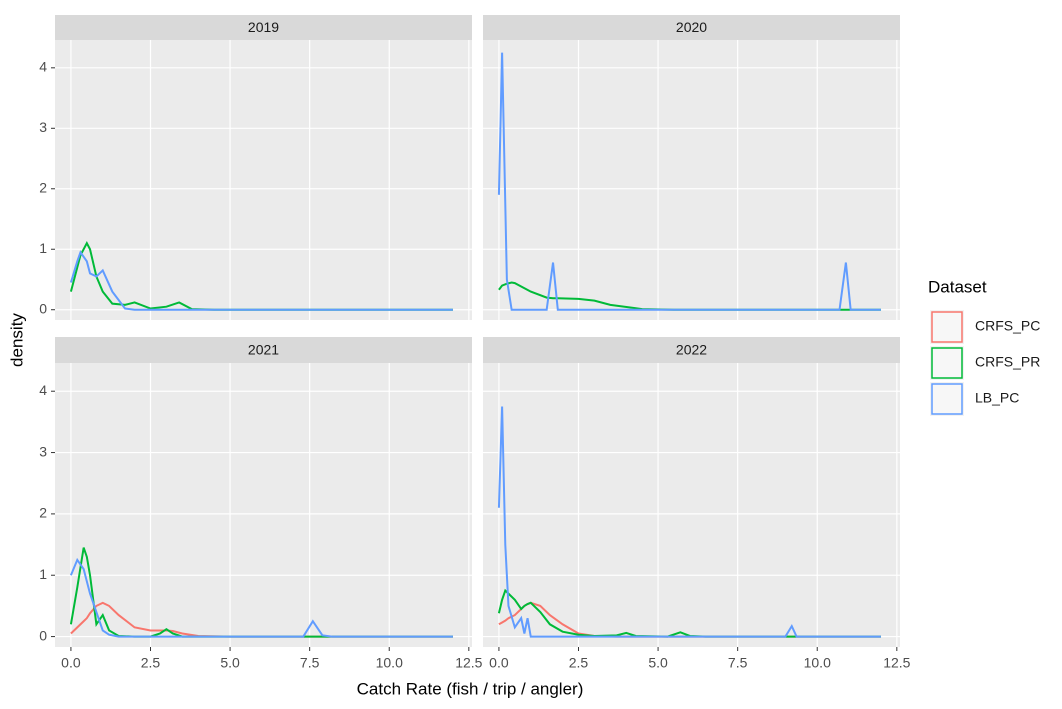 The height and width of the screenshot is (709, 1062). I want to click on y-axis-title: density, so click(16, 340).